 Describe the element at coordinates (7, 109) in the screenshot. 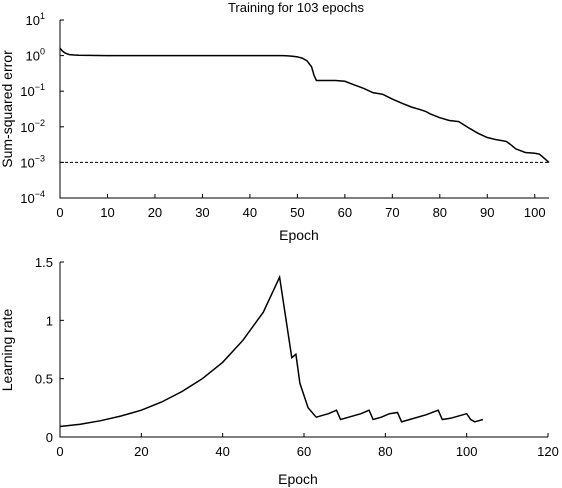

I see `error-y-axis-label: Sum-squared error` at that location.